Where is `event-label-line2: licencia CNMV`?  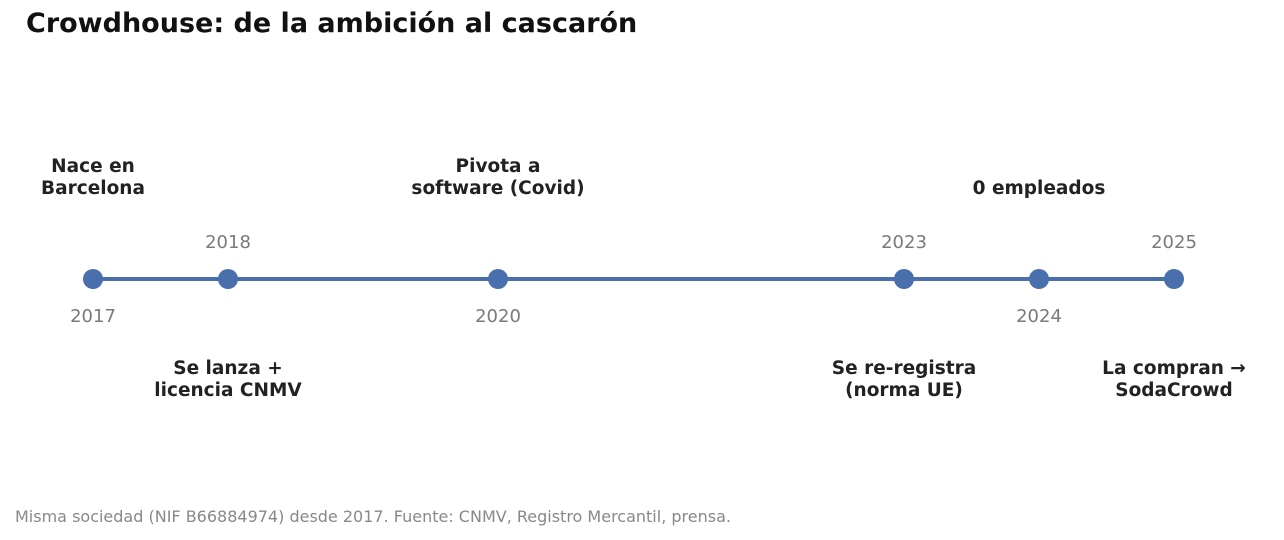 event-label-line2: licencia CNMV is located at coordinates (228, 390).